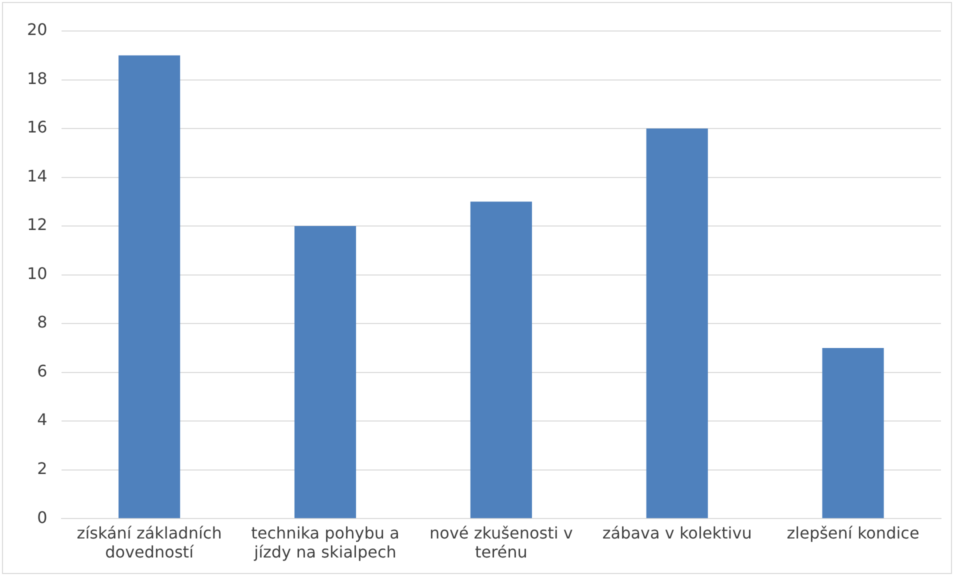  I want to click on y-tick-label: 6, so click(42, 370).